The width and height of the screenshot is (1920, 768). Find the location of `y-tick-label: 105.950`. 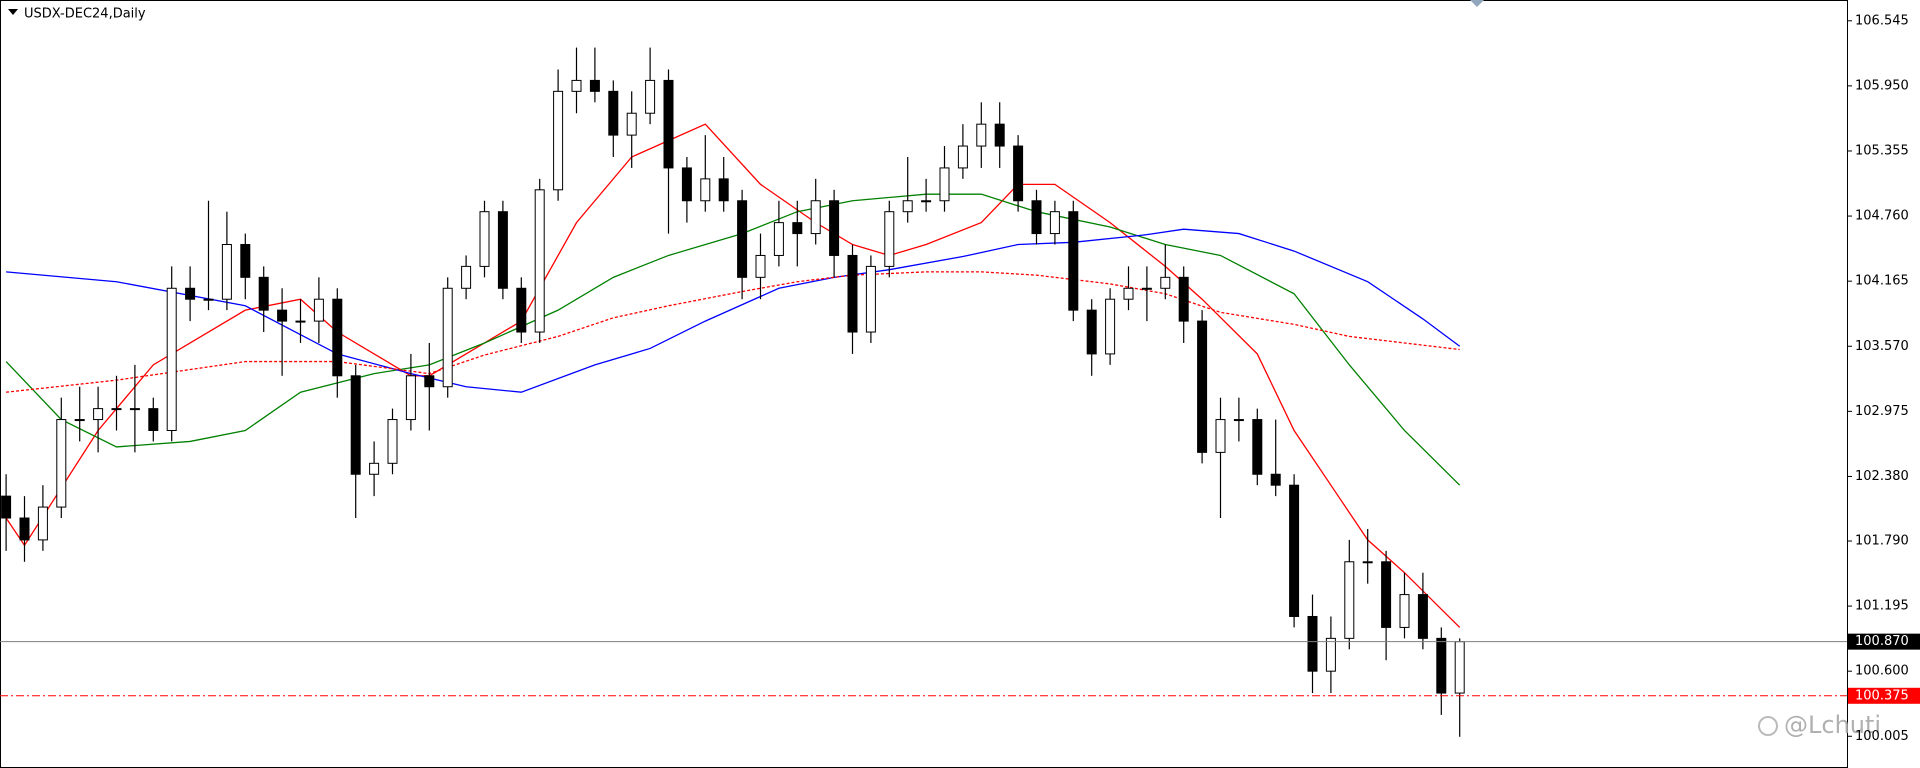

y-tick-label: 105.950 is located at coordinates (1882, 85).